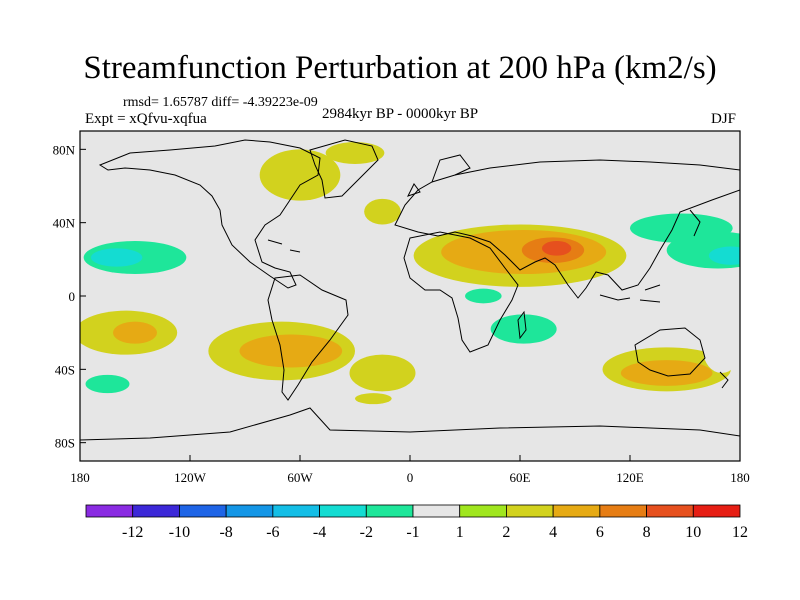 The height and width of the screenshot is (600, 800). Describe the element at coordinates (724, 119) in the screenshot. I see `season-label: DJF` at that location.